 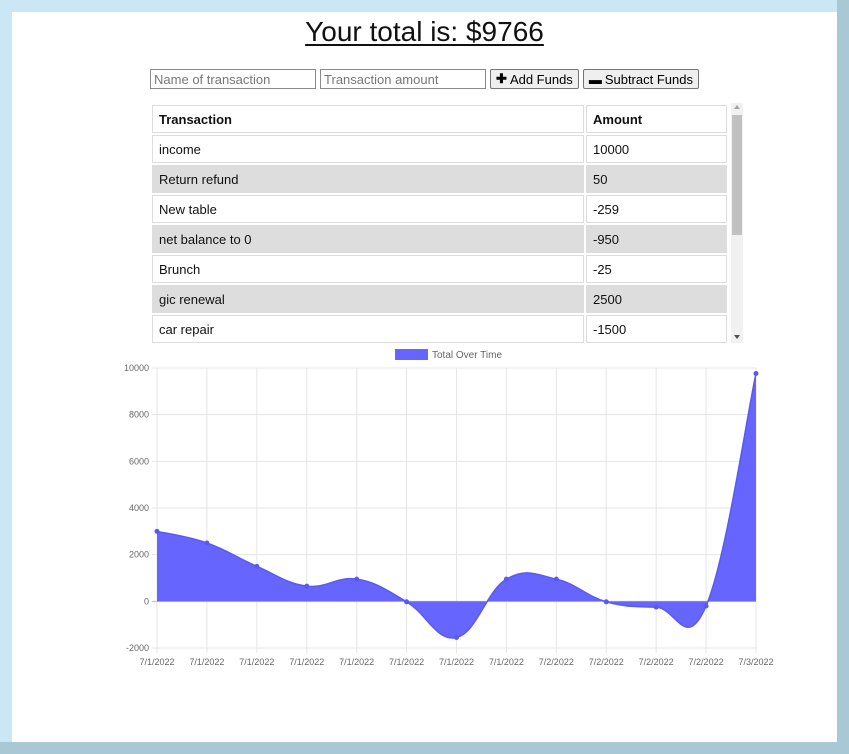 I want to click on transaction-name-cell: income, so click(x=368, y=149).